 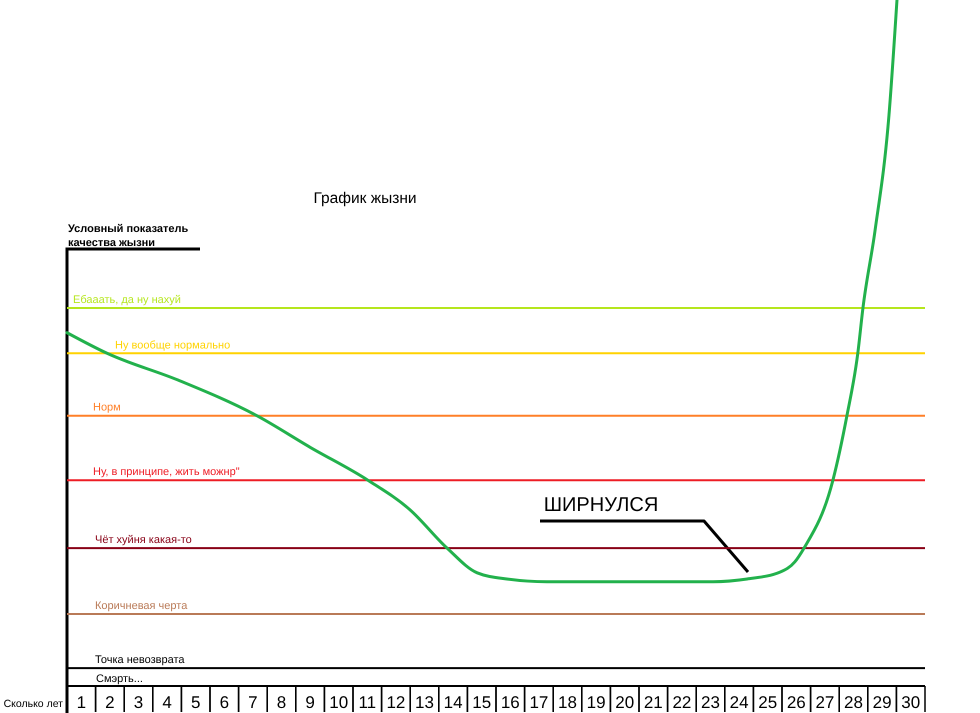 What do you see at coordinates (107, 408) in the screenshot?
I see `ref-line-label: Норм` at bounding box center [107, 408].